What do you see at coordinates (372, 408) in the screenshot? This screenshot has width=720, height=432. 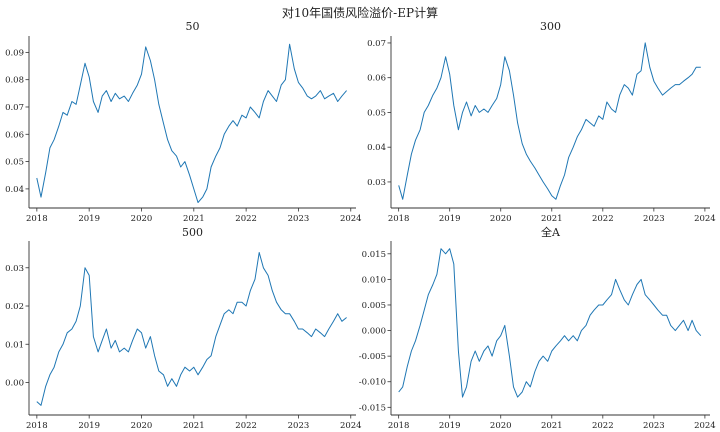 I see `y-tick-label: -0.015` at bounding box center [372, 408].